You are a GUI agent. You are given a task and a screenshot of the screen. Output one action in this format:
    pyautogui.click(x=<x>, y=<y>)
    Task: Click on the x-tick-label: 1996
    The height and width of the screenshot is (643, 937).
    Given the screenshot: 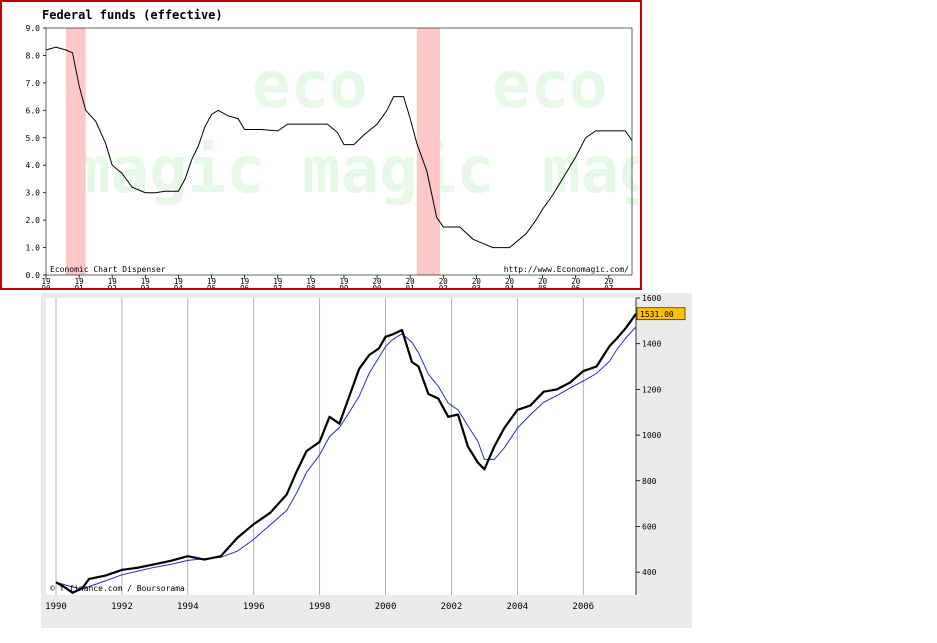 What is the action you would take?
    pyautogui.click(x=254, y=607)
    